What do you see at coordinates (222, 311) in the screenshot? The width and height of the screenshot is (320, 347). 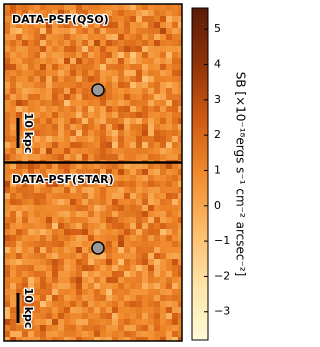 I see `tick-label: −3` at bounding box center [222, 311].